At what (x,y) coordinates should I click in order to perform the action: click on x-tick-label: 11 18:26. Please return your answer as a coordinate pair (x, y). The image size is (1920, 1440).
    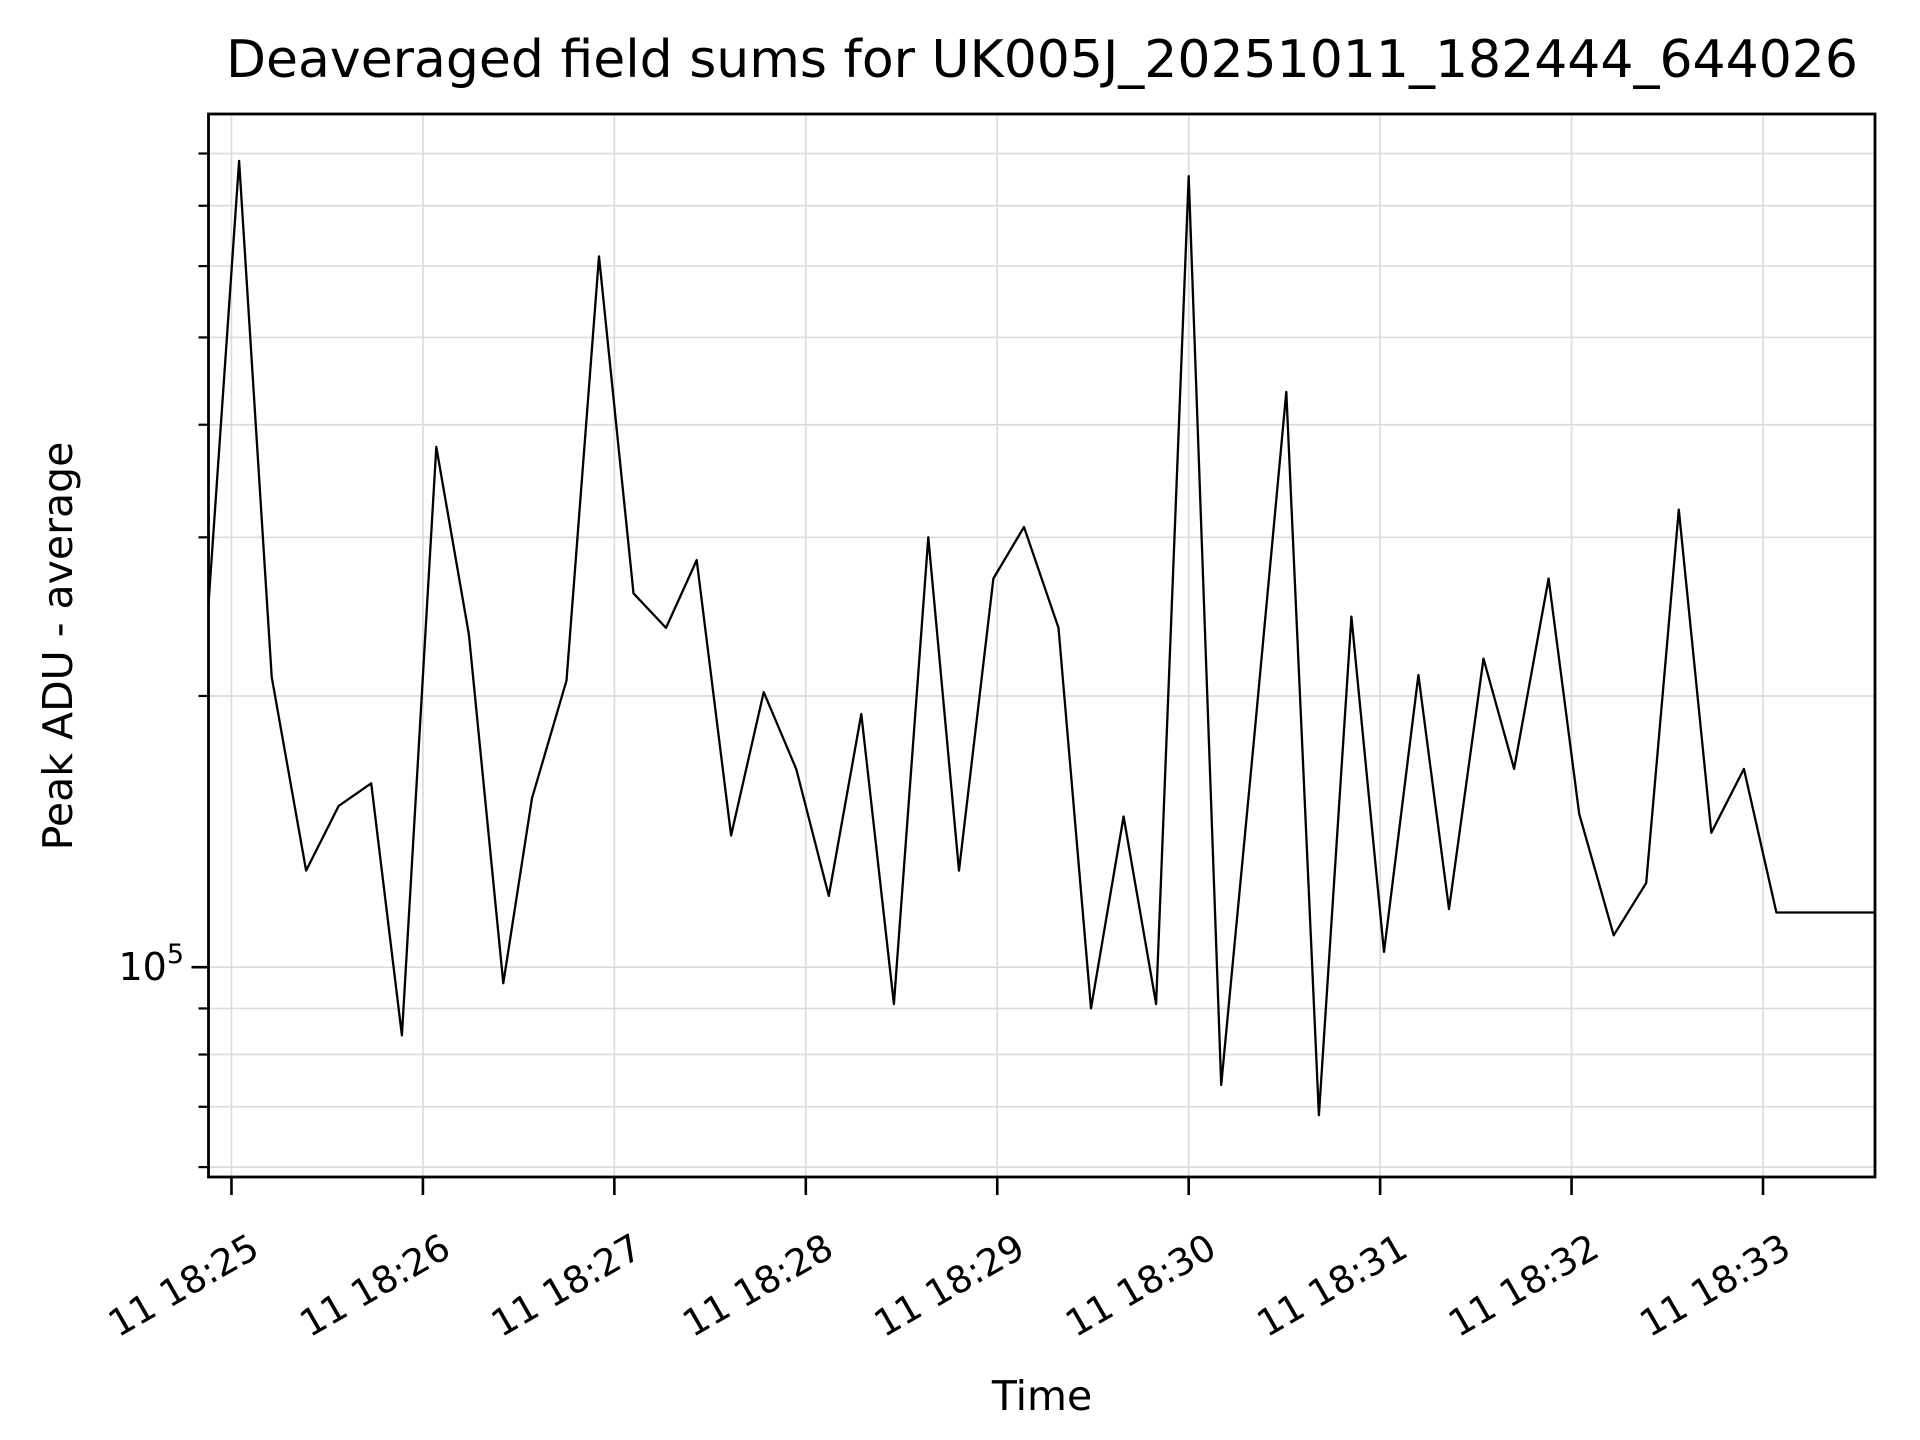
    Looking at the image, I should click on (375, 1286).